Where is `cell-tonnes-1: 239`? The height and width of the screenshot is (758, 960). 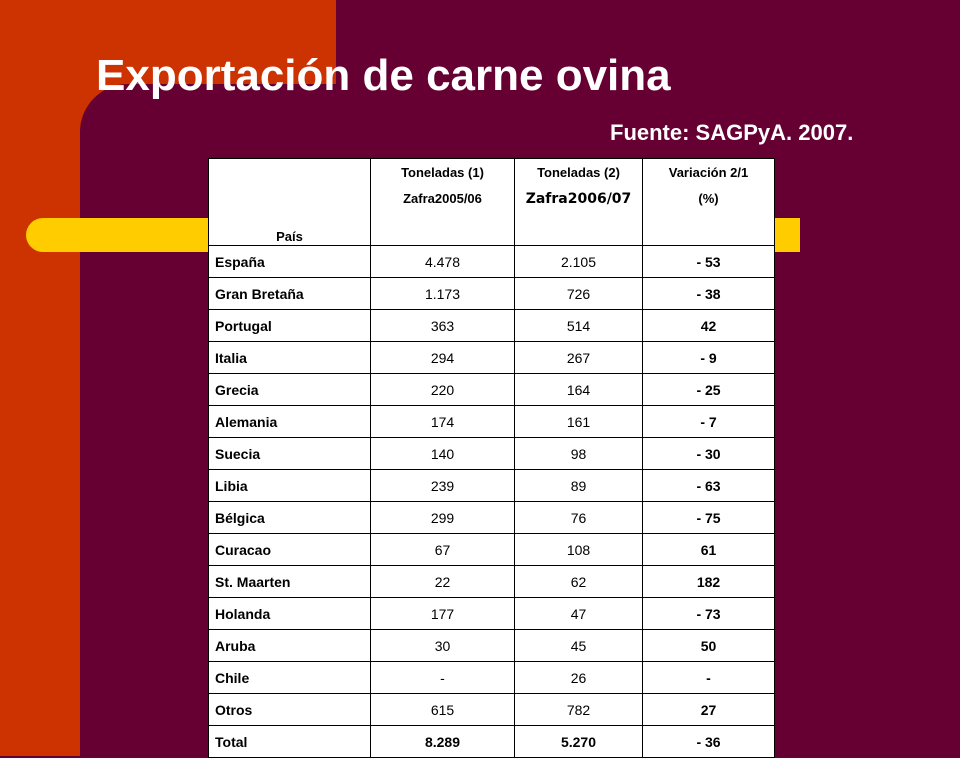
cell-tonnes-1: 239 is located at coordinates (442, 485).